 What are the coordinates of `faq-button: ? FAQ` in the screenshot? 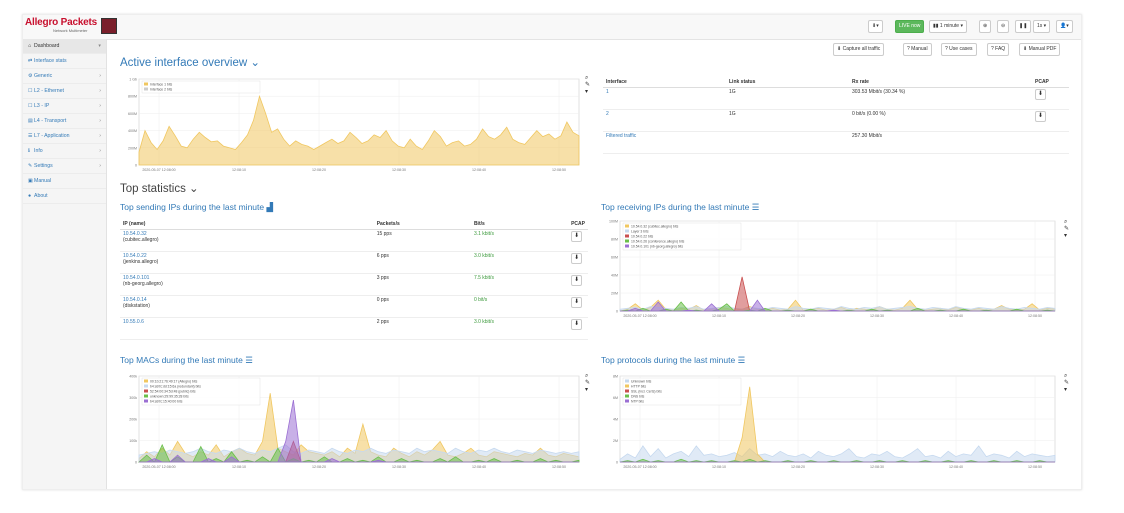 It's located at (998, 49).